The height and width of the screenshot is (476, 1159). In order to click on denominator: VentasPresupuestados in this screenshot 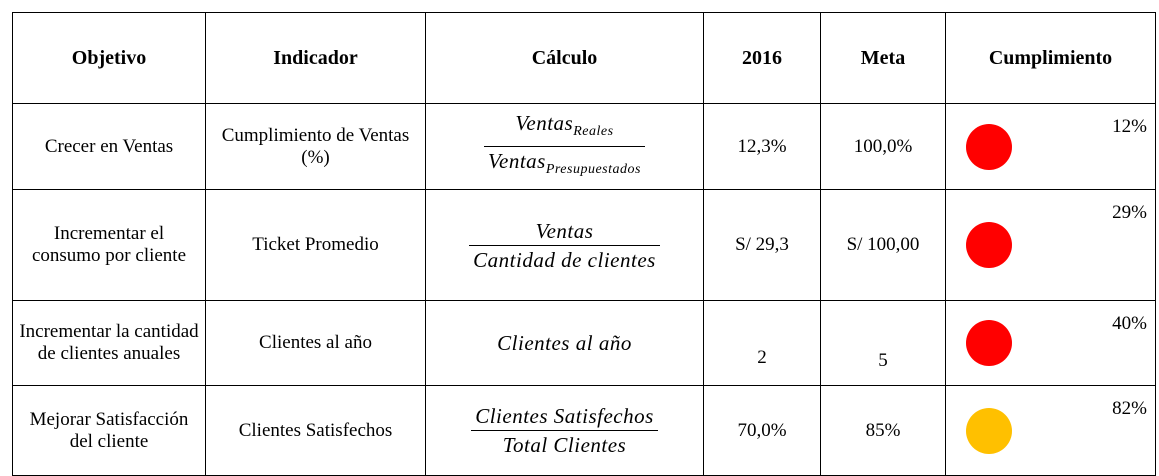, I will do `click(564, 163)`.